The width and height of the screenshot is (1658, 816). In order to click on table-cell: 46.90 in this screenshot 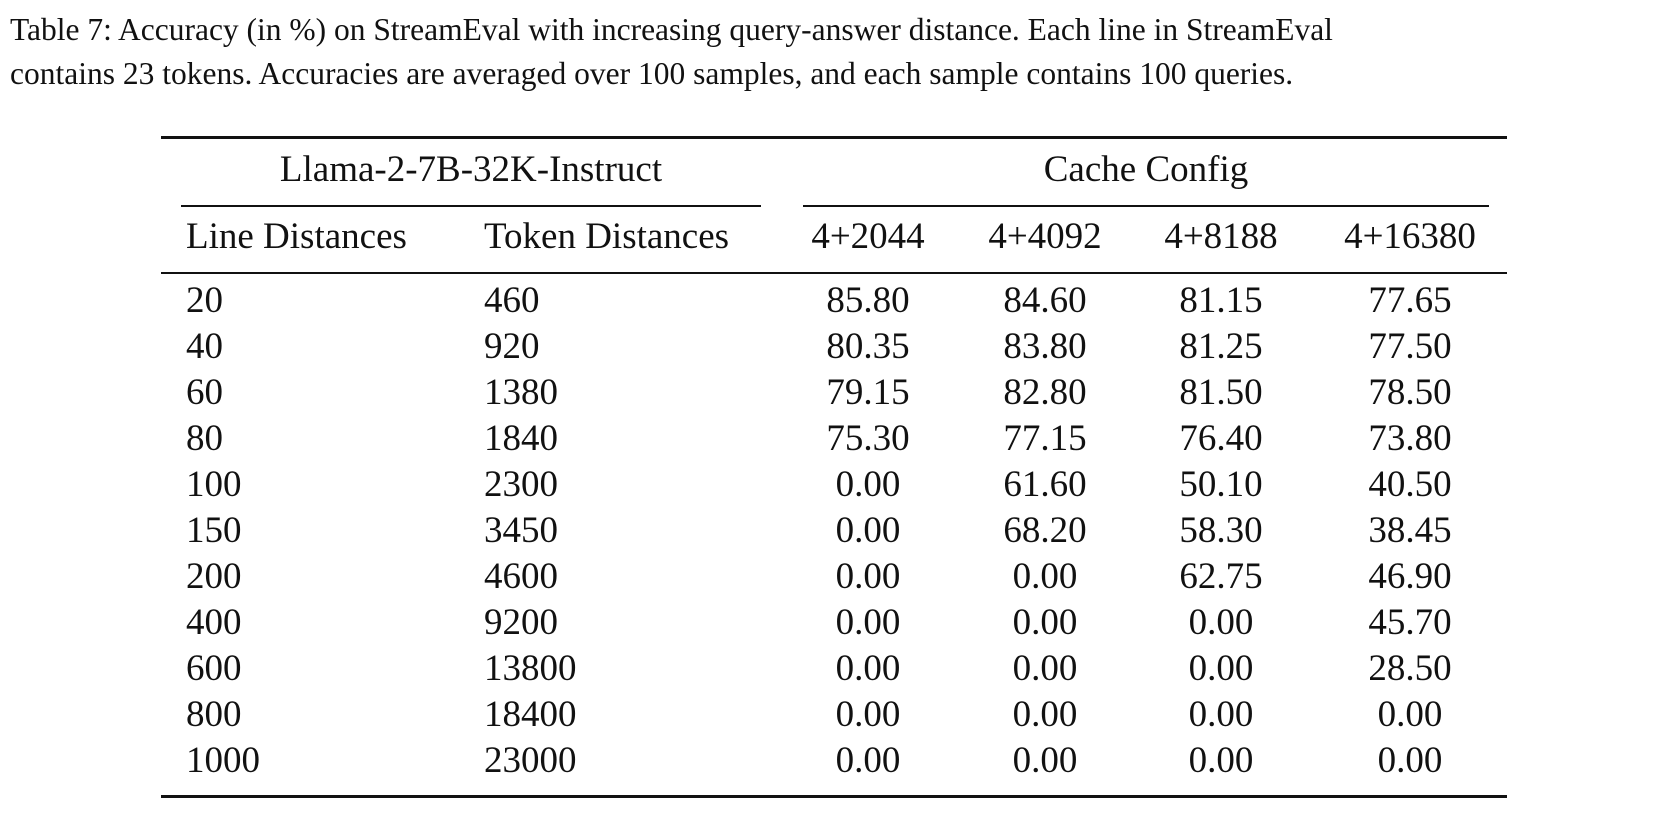, I will do `click(1410, 576)`.